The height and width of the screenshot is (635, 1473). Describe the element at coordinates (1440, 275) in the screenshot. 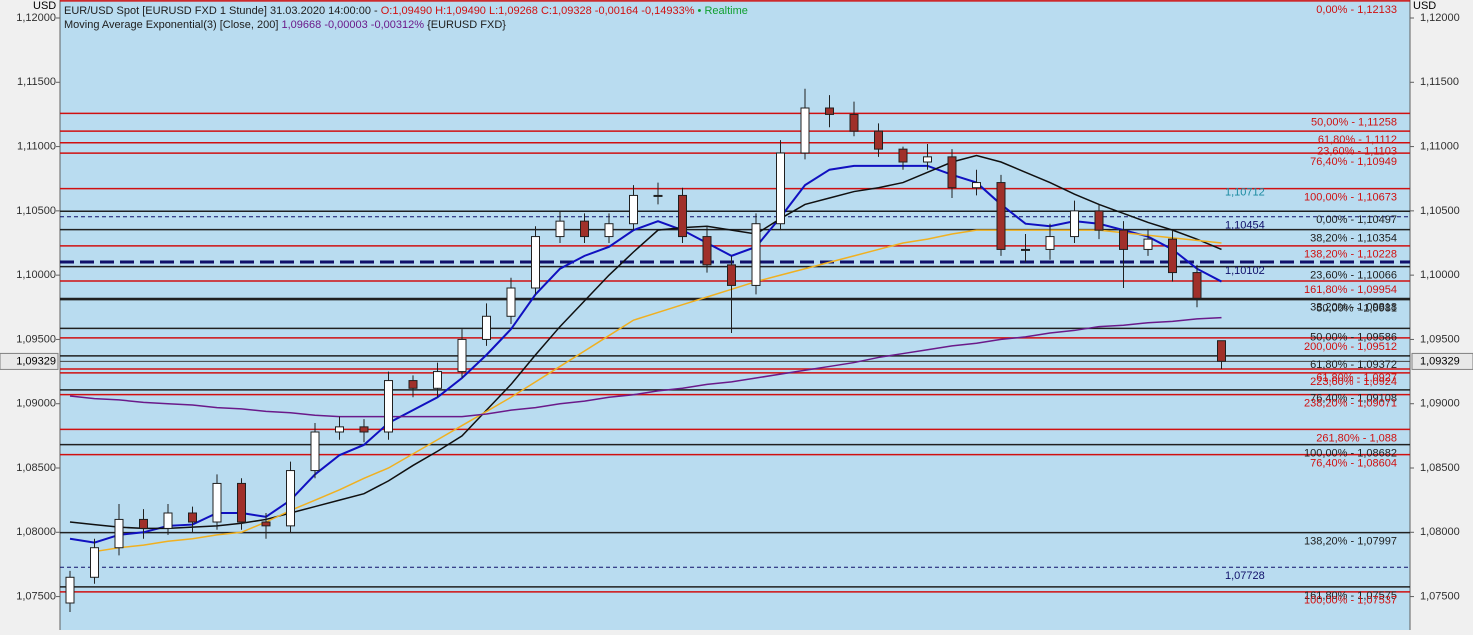

I see `y-tick-label-right: 1,10000` at that location.